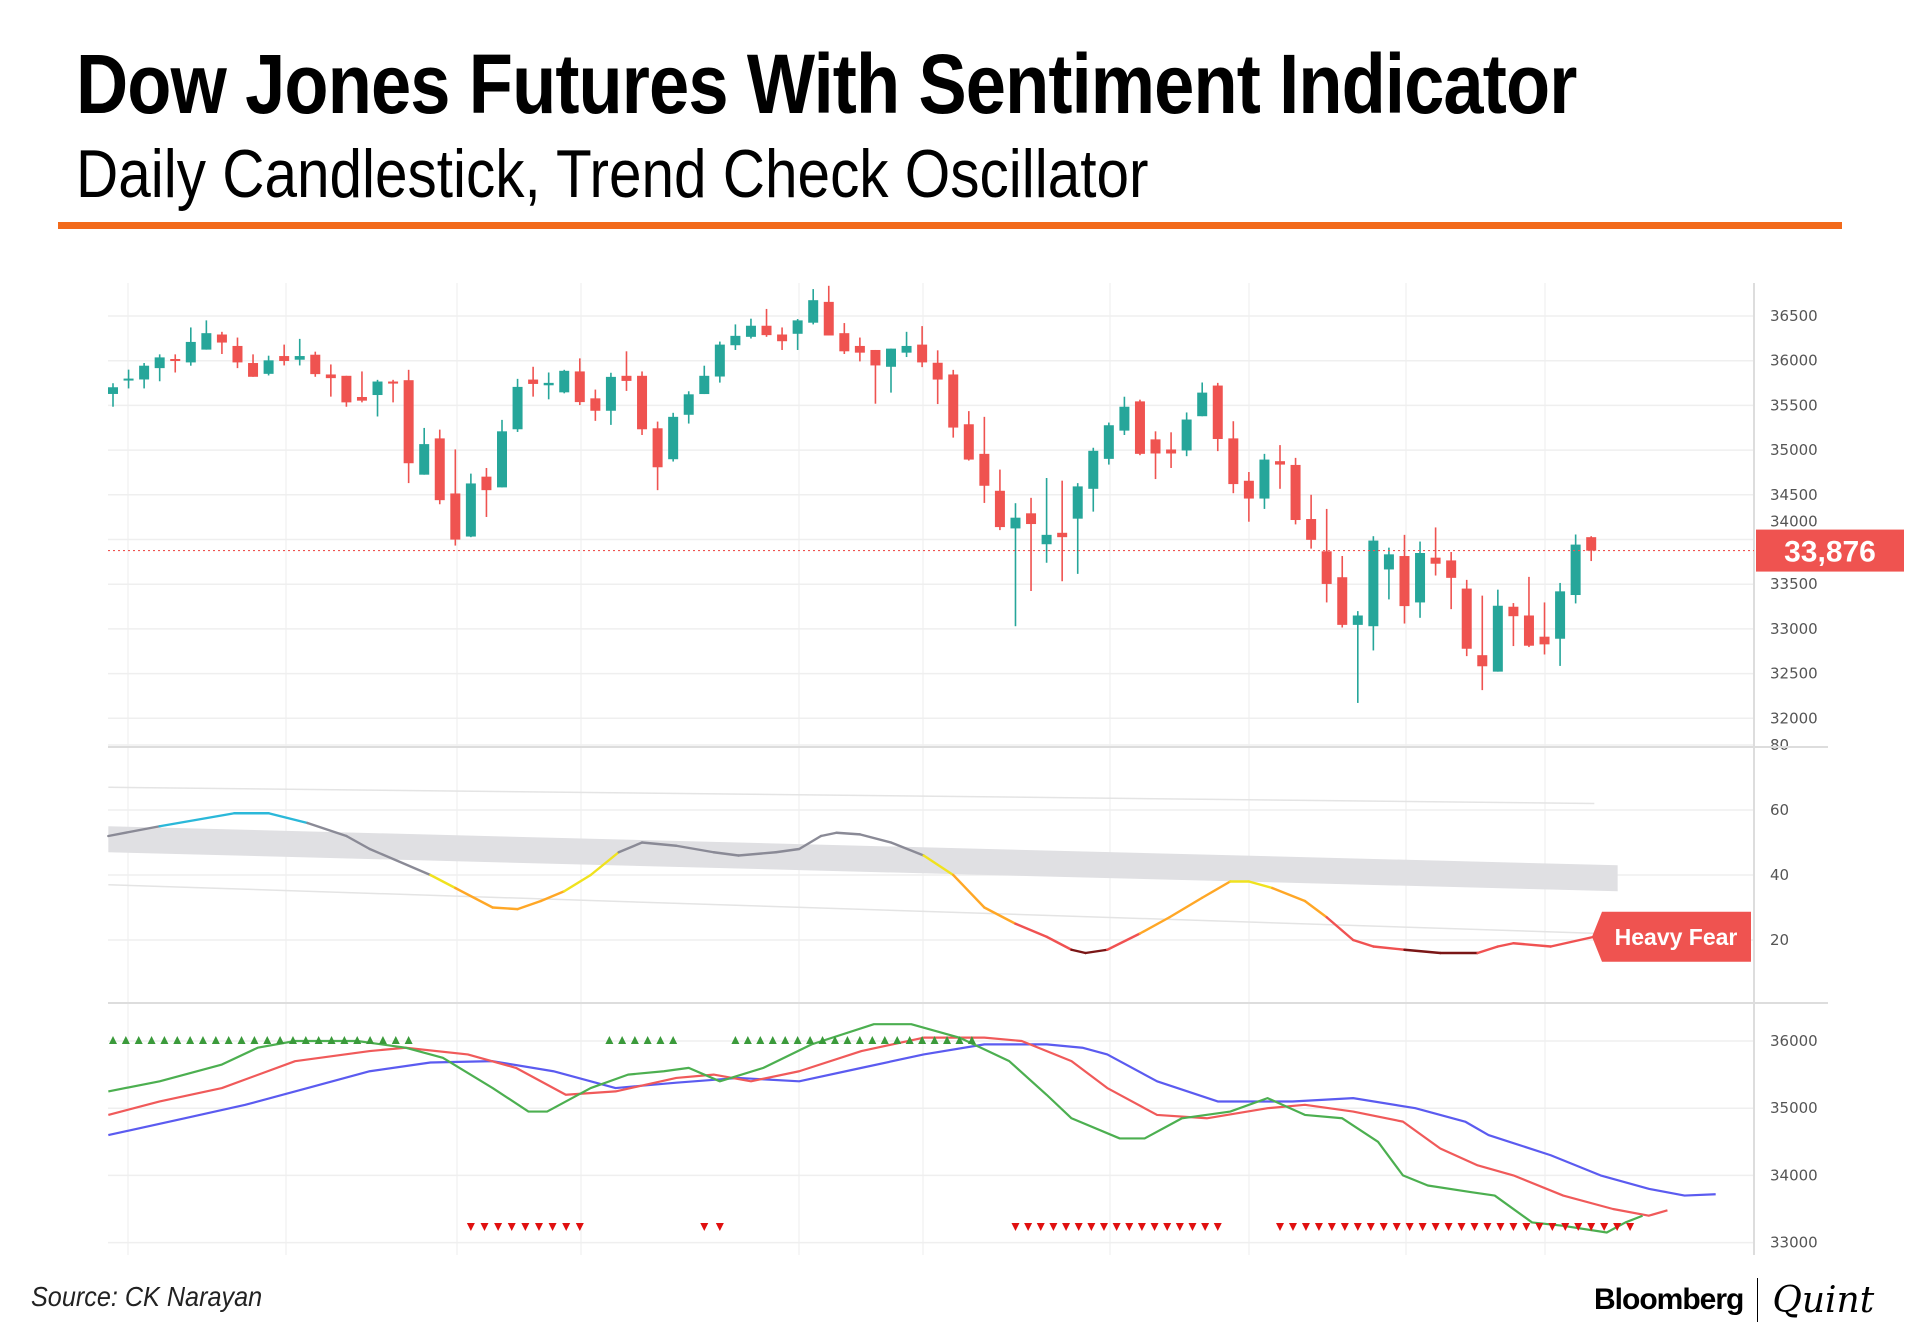 The height and width of the screenshot is (1339, 1920). Describe the element at coordinates (1669, 1299) in the screenshot. I see `logo-bloomberg: Bloomberg` at that location.